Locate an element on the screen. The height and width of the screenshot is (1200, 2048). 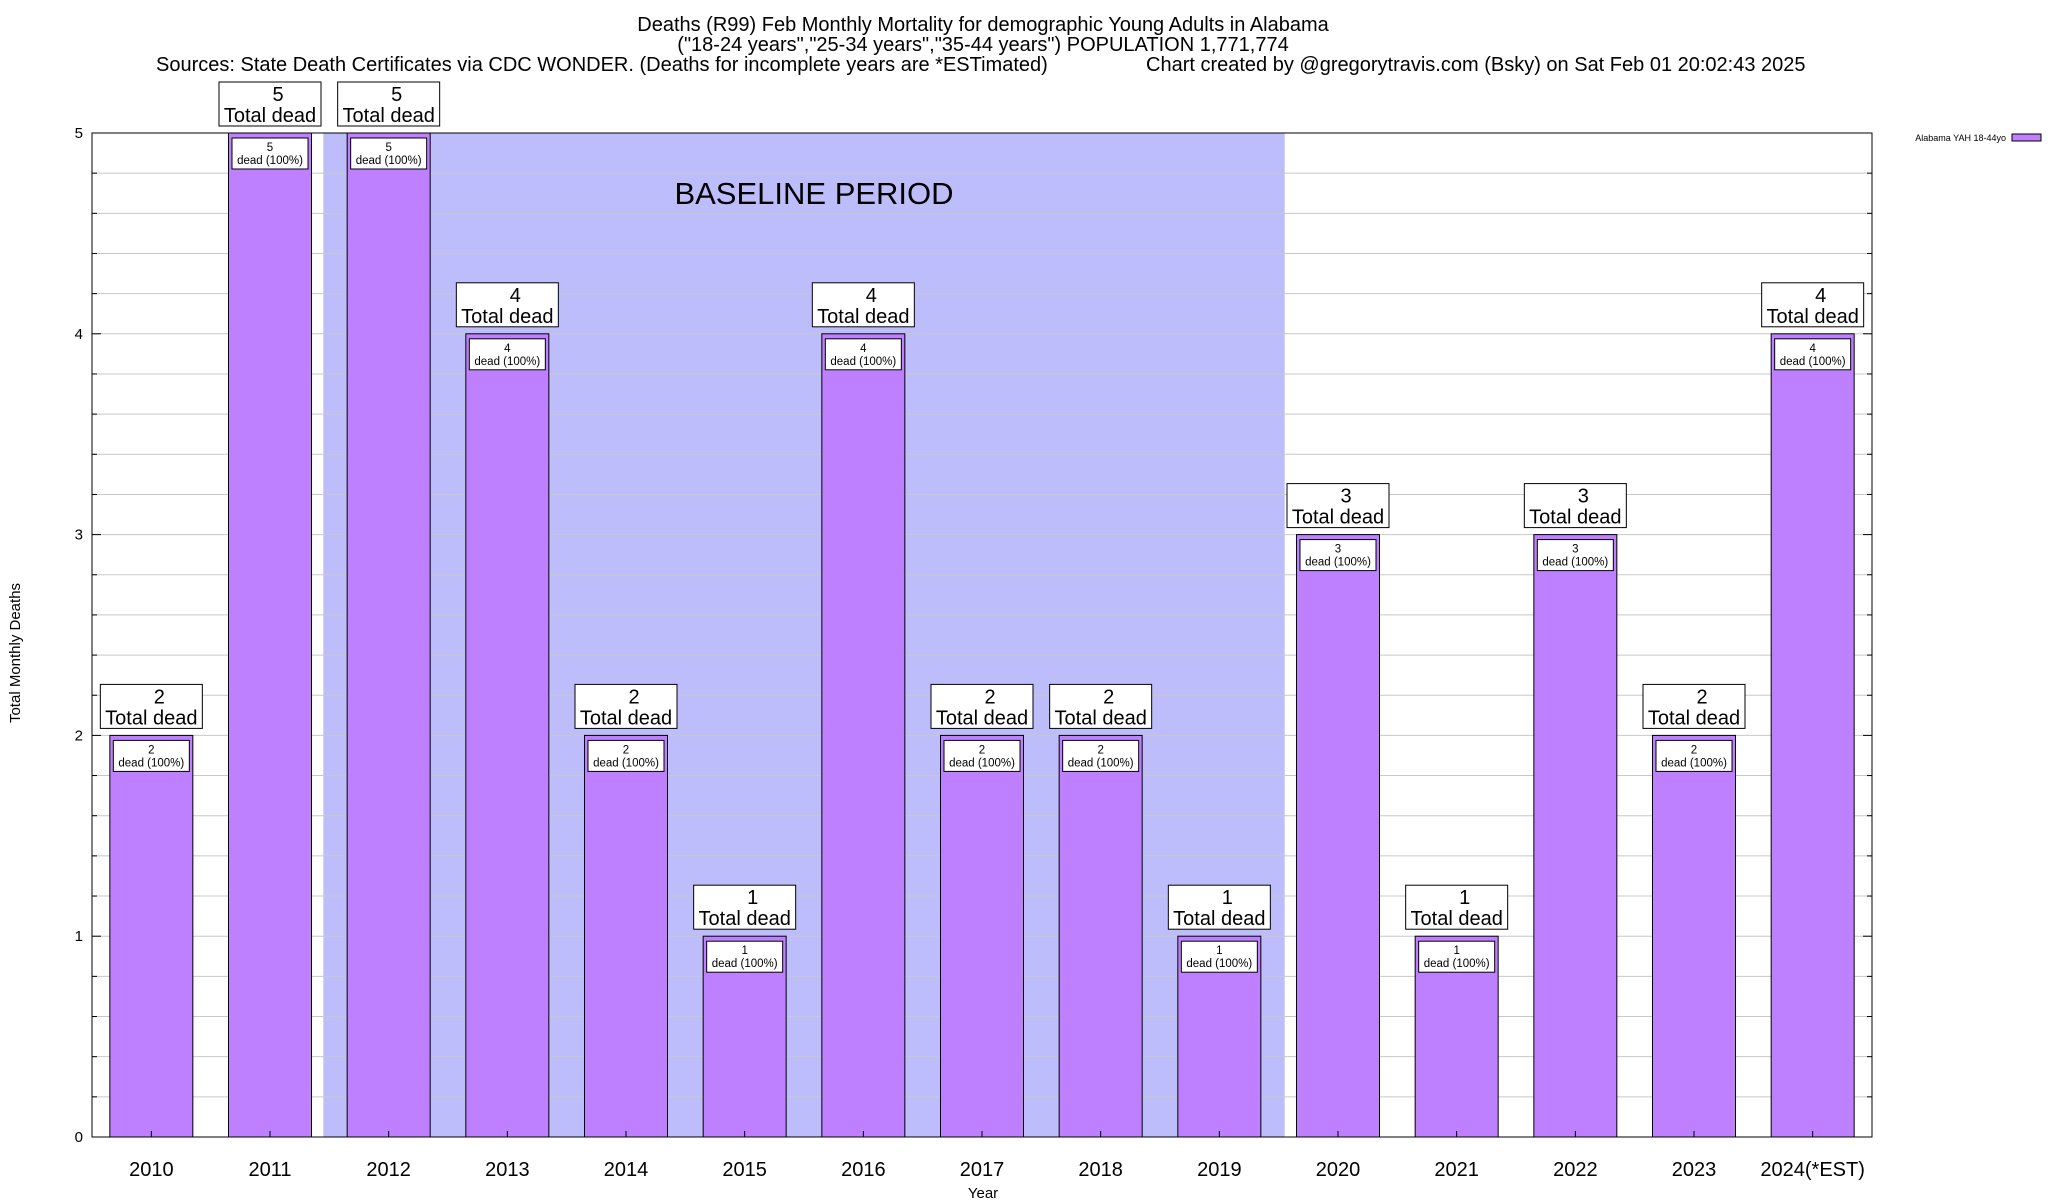
x-axis-label: Year is located at coordinates (983, 1192).